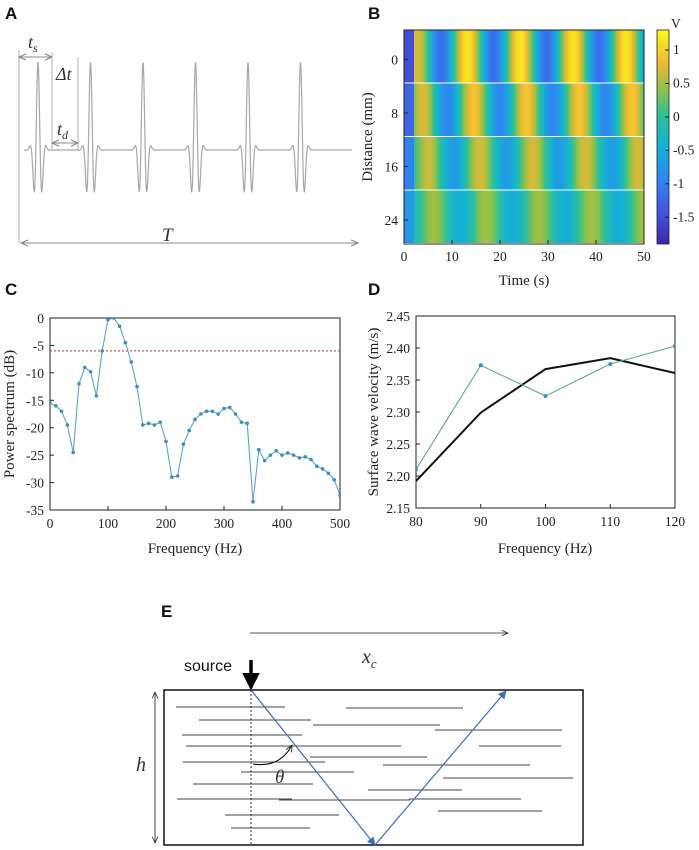  Describe the element at coordinates (141, 765) in the screenshot. I see `h-label: h` at that location.